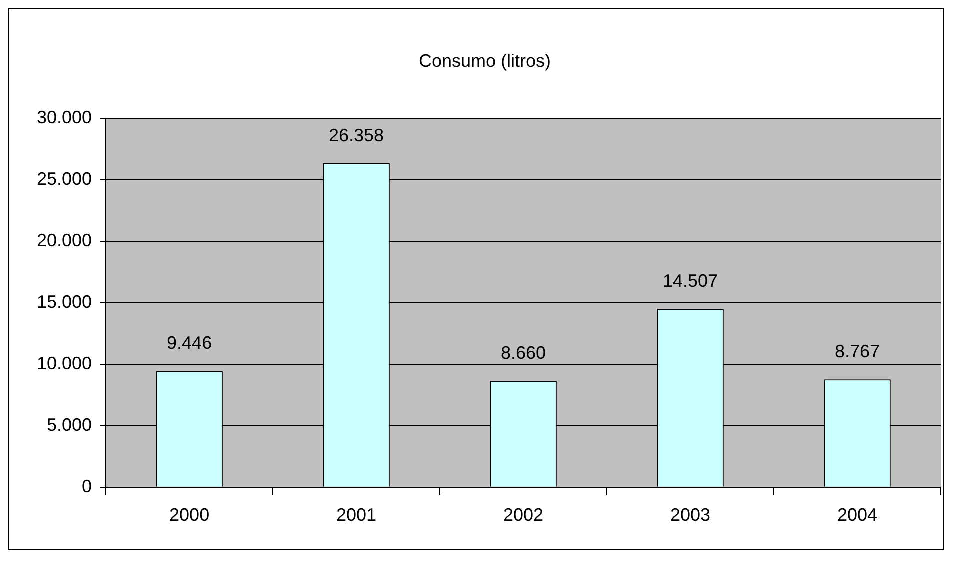  What do you see at coordinates (857, 515) in the screenshot?
I see `x-tick-label: 2004` at bounding box center [857, 515].